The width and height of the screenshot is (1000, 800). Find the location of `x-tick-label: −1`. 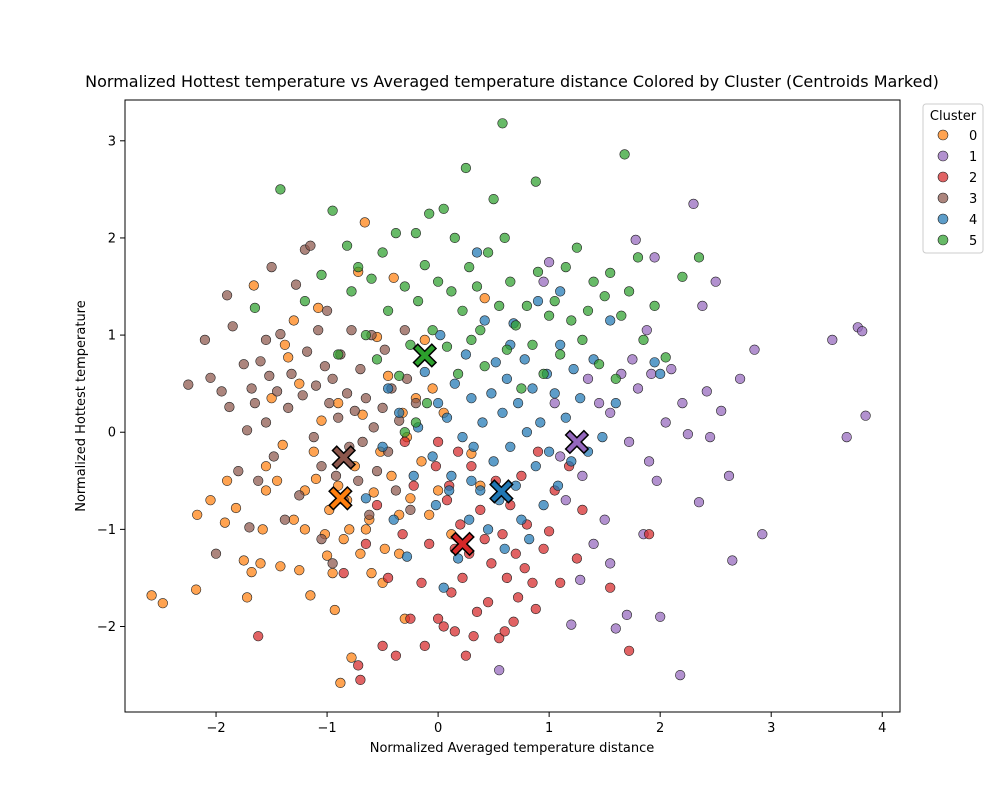

x-tick-label: −1 is located at coordinates (326, 728).